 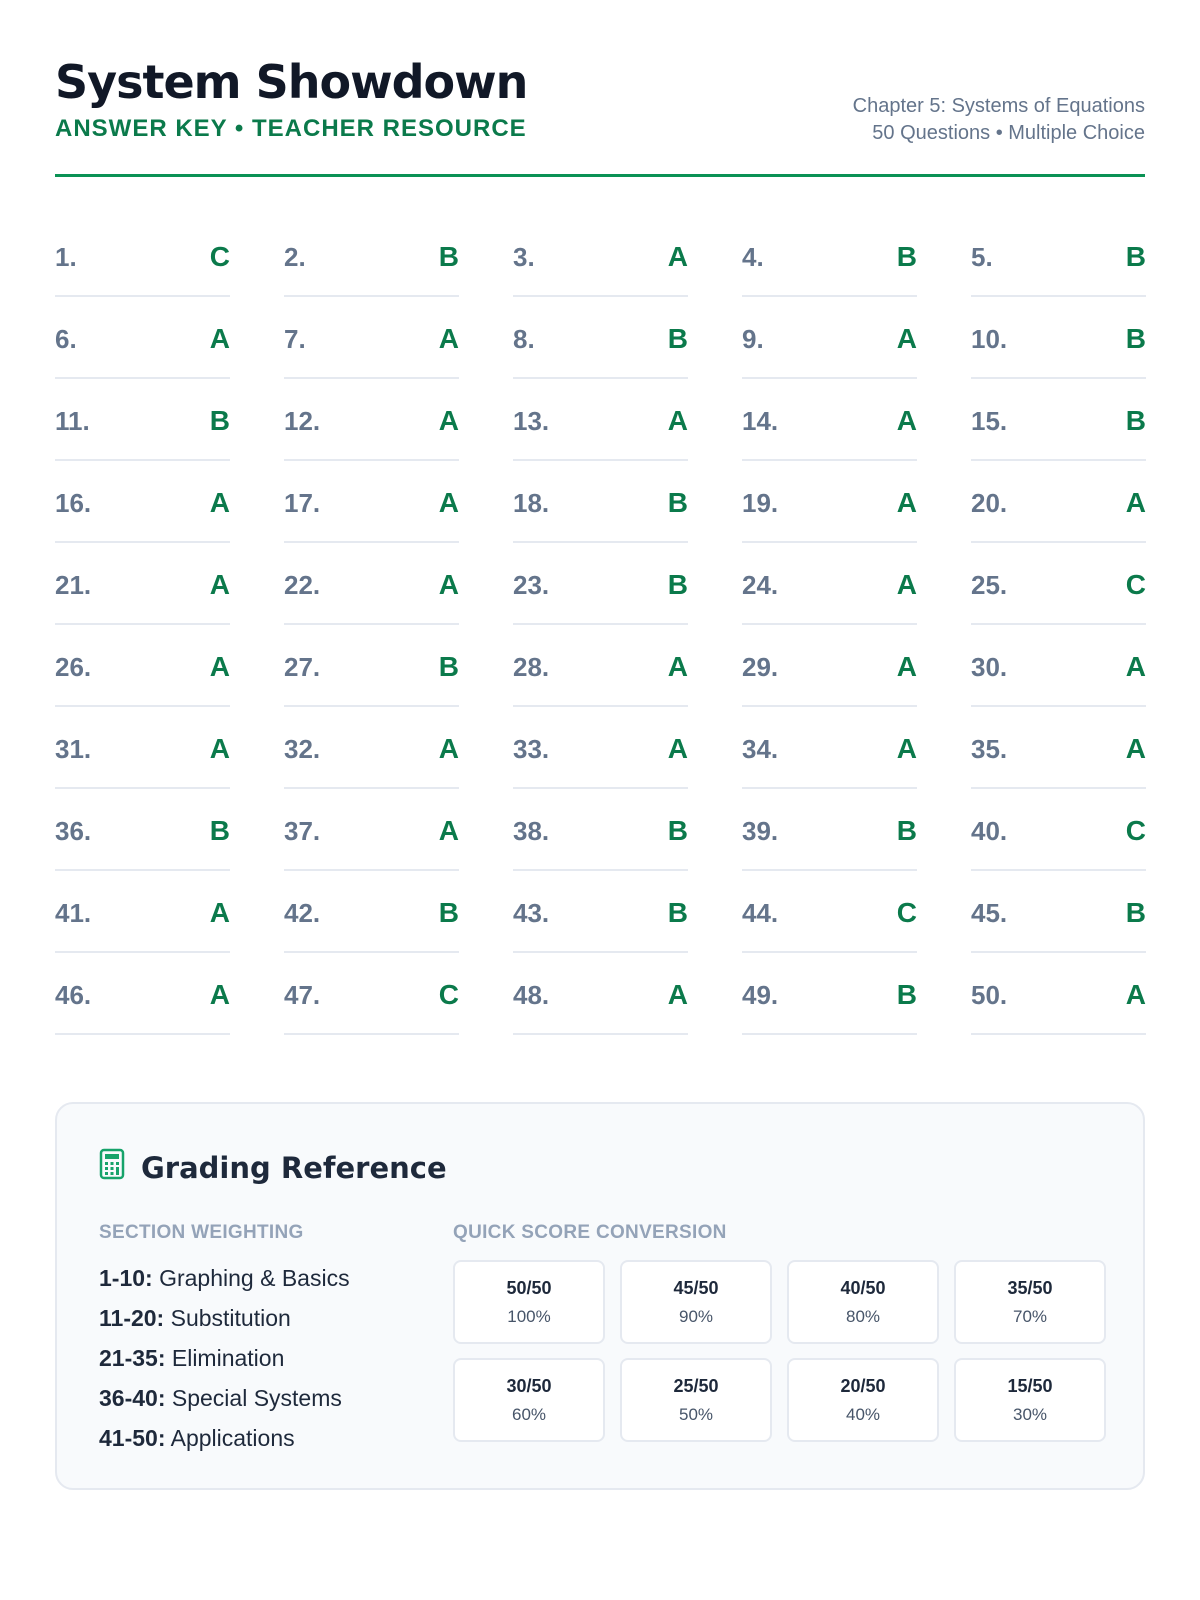 What do you see at coordinates (829, 748) in the screenshot?
I see `answer-item: 34. A` at bounding box center [829, 748].